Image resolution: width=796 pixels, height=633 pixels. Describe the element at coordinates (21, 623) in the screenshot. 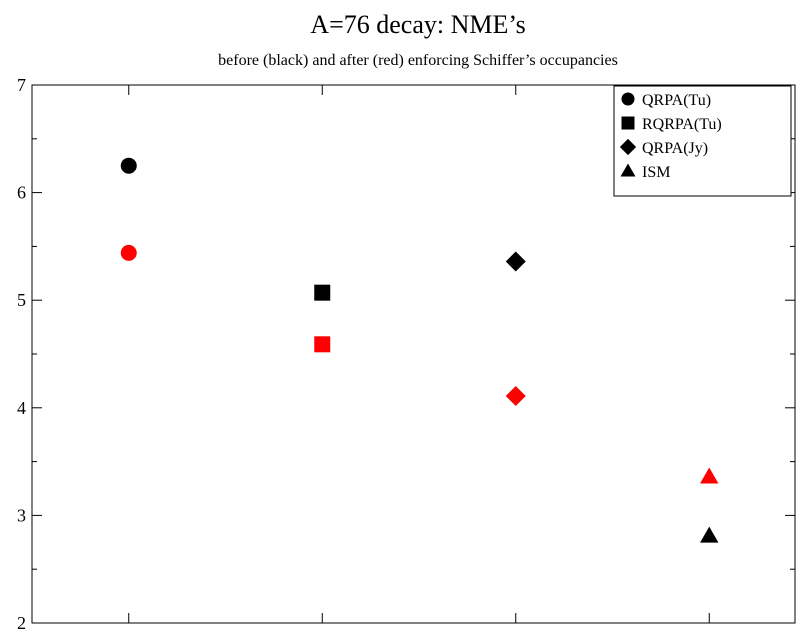

I see `y-tick-label: 2` at that location.